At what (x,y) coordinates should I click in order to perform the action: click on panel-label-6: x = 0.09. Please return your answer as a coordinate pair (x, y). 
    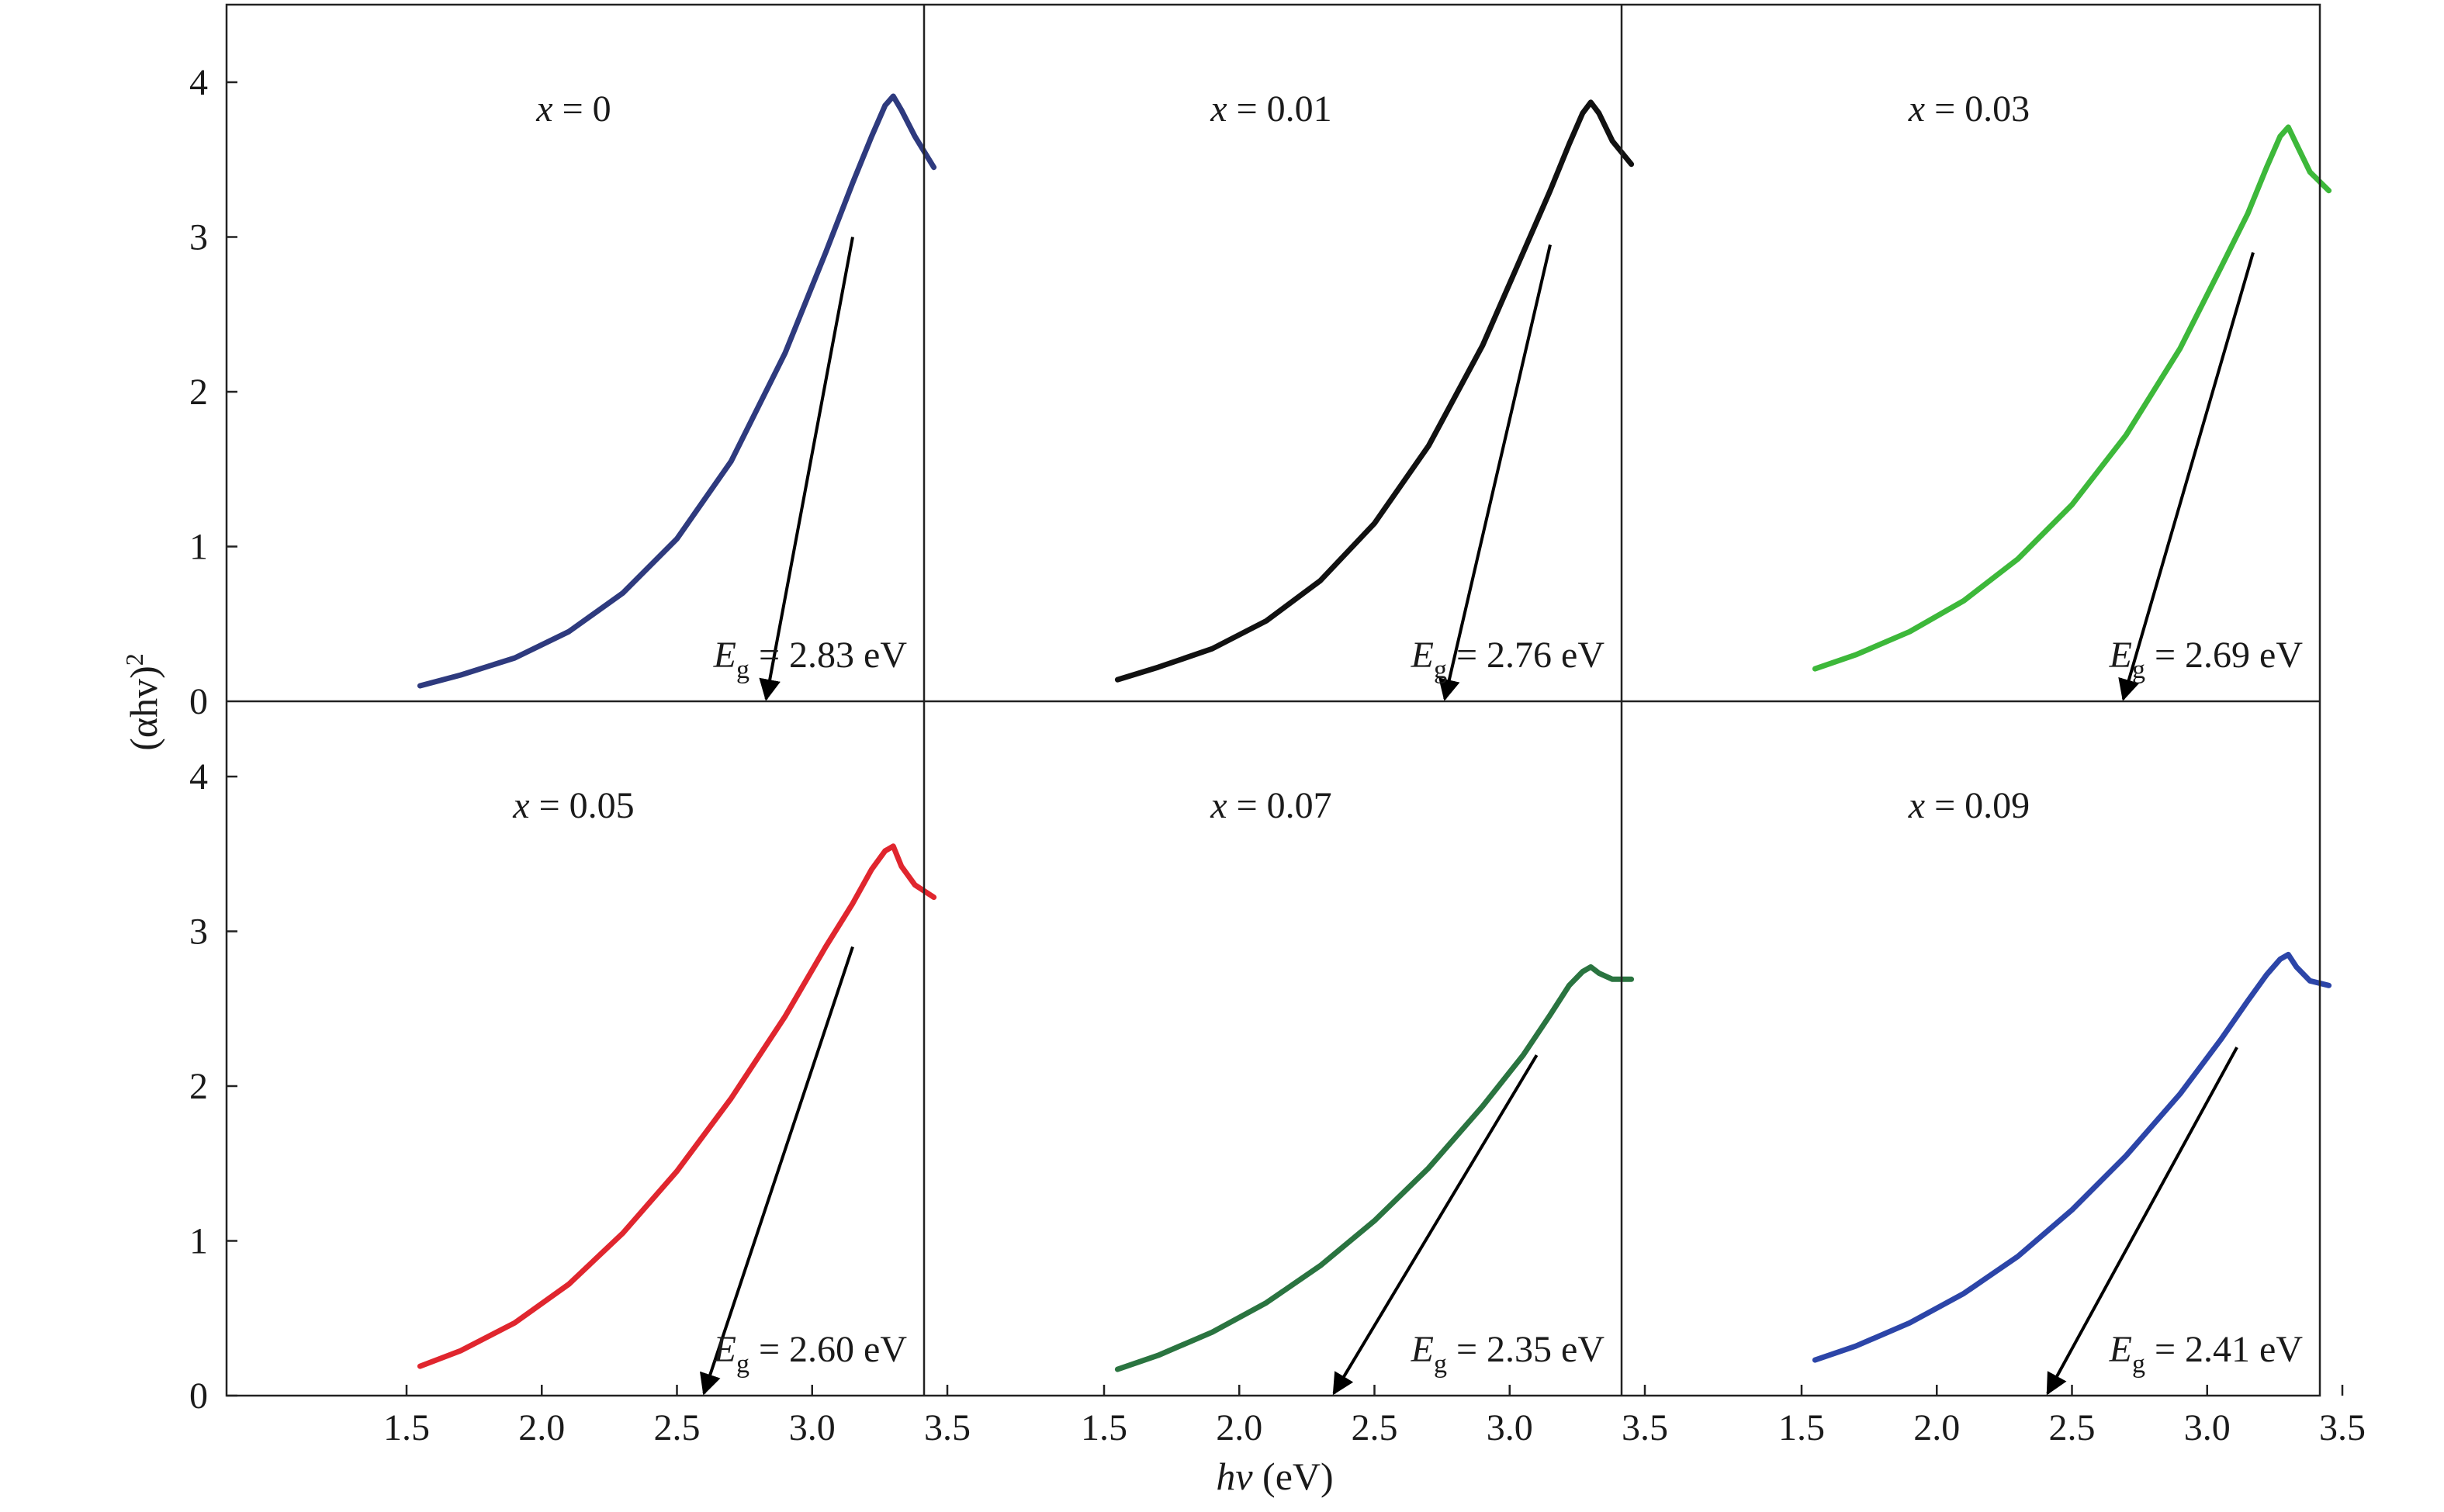
    Looking at the image, I should click on (1969, 805).